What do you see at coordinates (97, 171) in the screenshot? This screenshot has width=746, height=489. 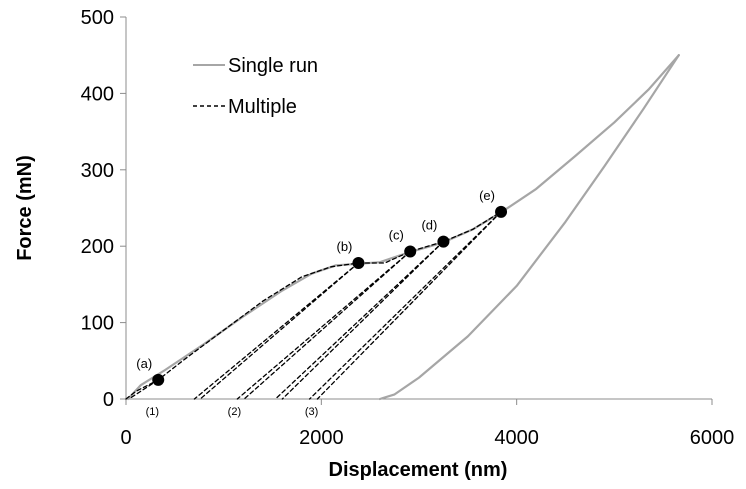 I see `y-tick-label: 300` at bounding box center [97, 171].